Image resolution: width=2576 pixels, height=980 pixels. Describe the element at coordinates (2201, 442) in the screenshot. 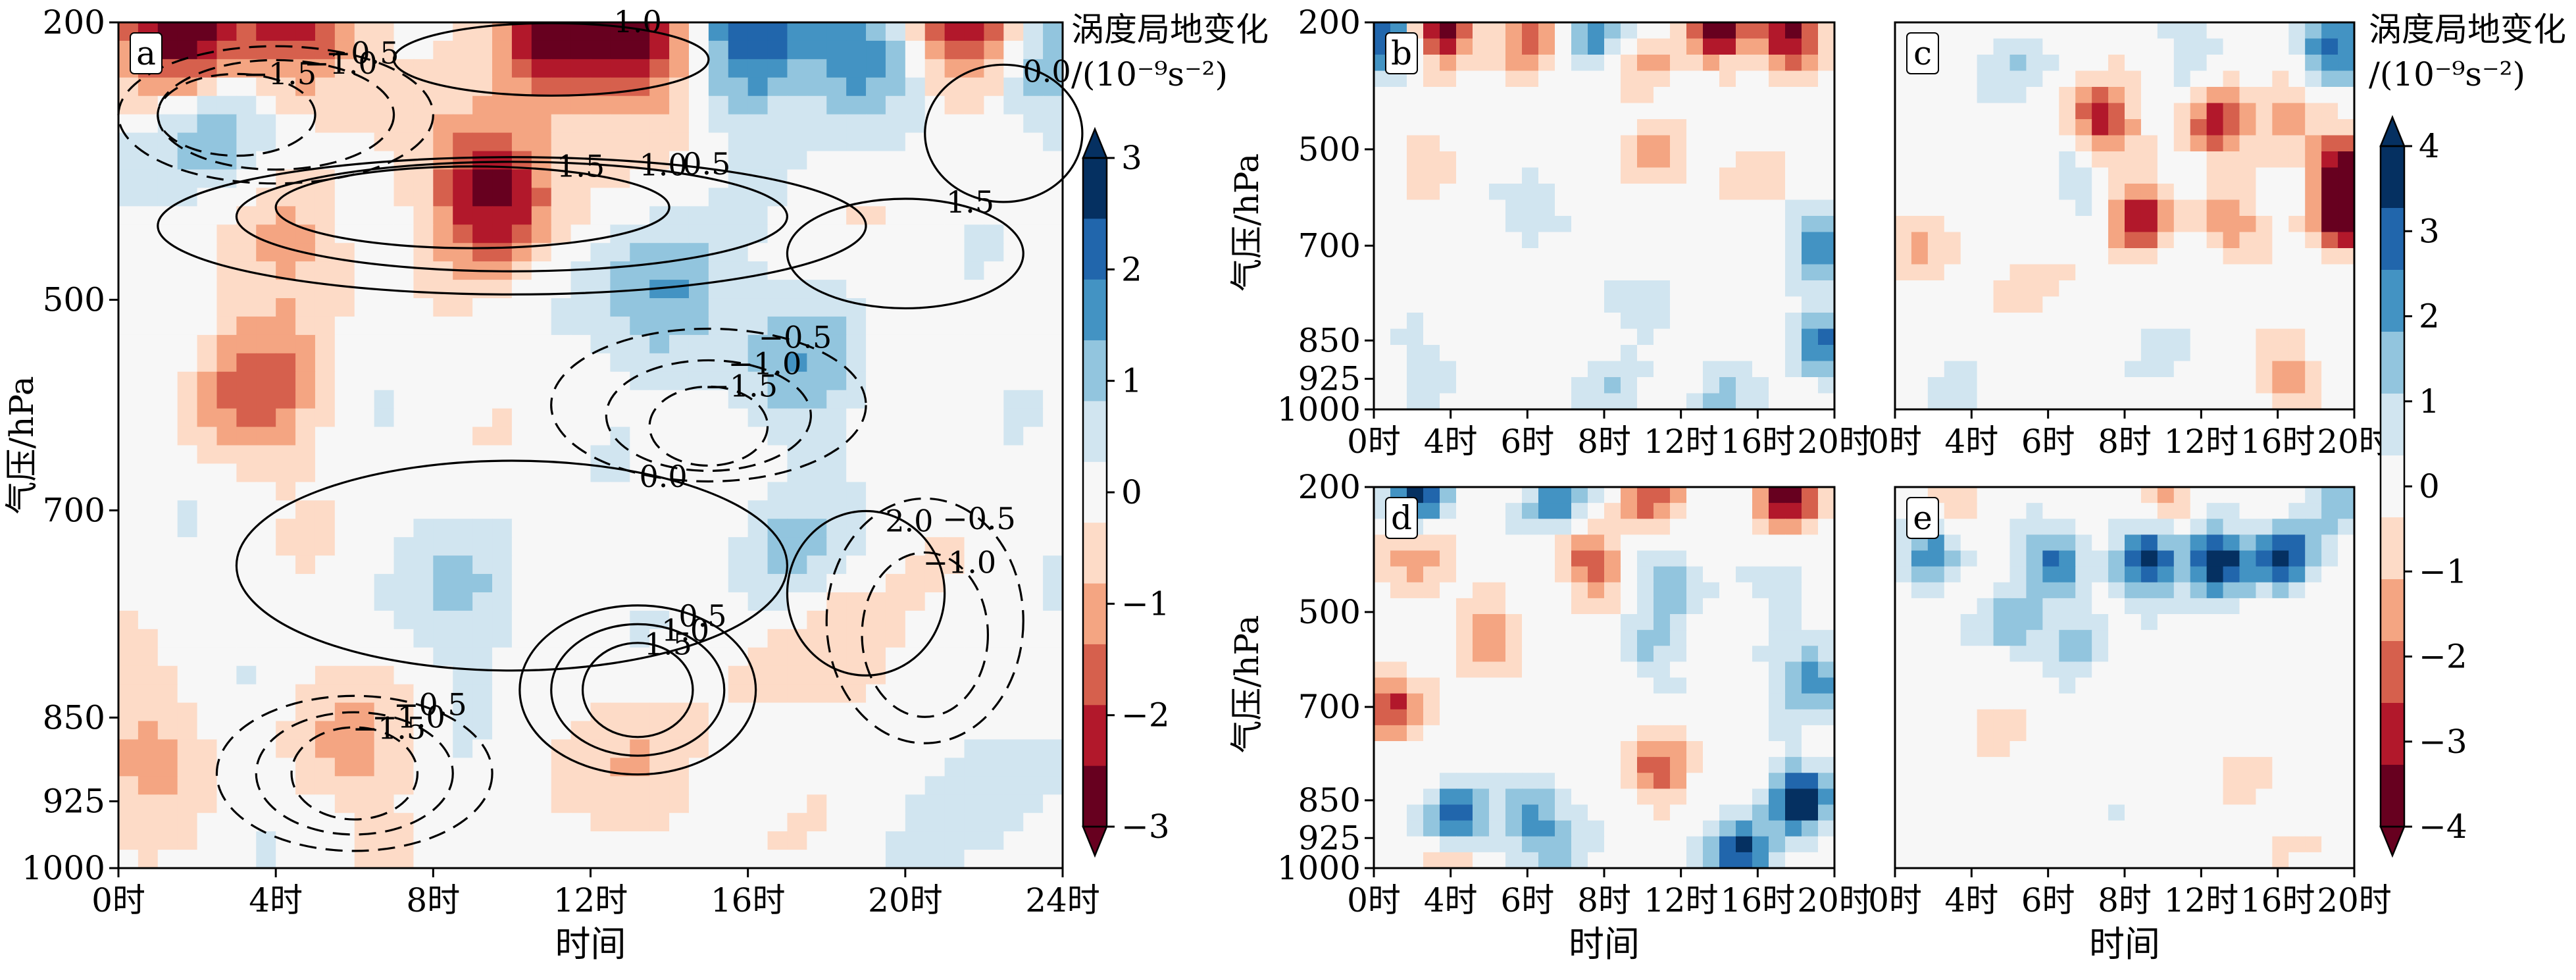

I see `x-tick-label: 12时` at that location.